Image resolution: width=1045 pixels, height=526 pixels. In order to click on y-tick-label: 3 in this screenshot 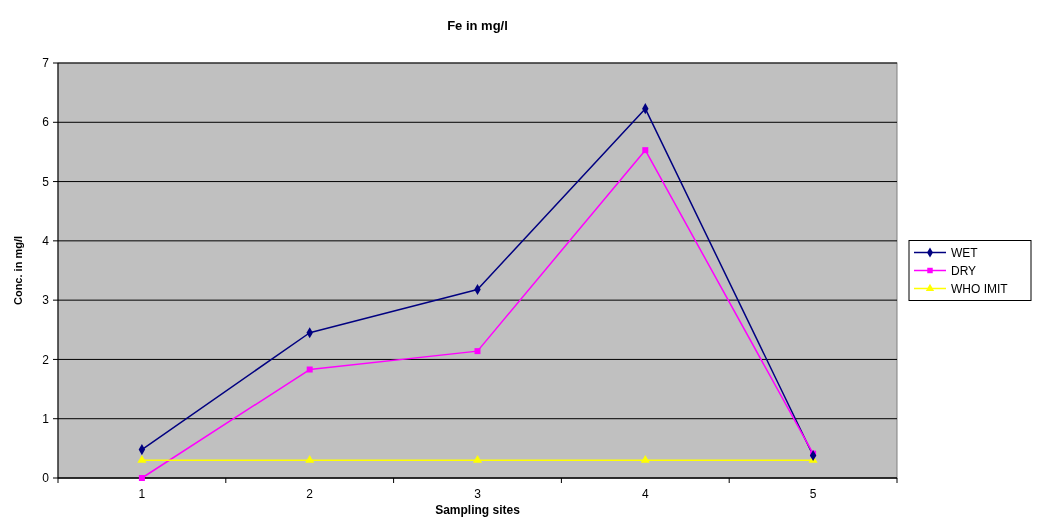, I will do `click(46, 300)`.